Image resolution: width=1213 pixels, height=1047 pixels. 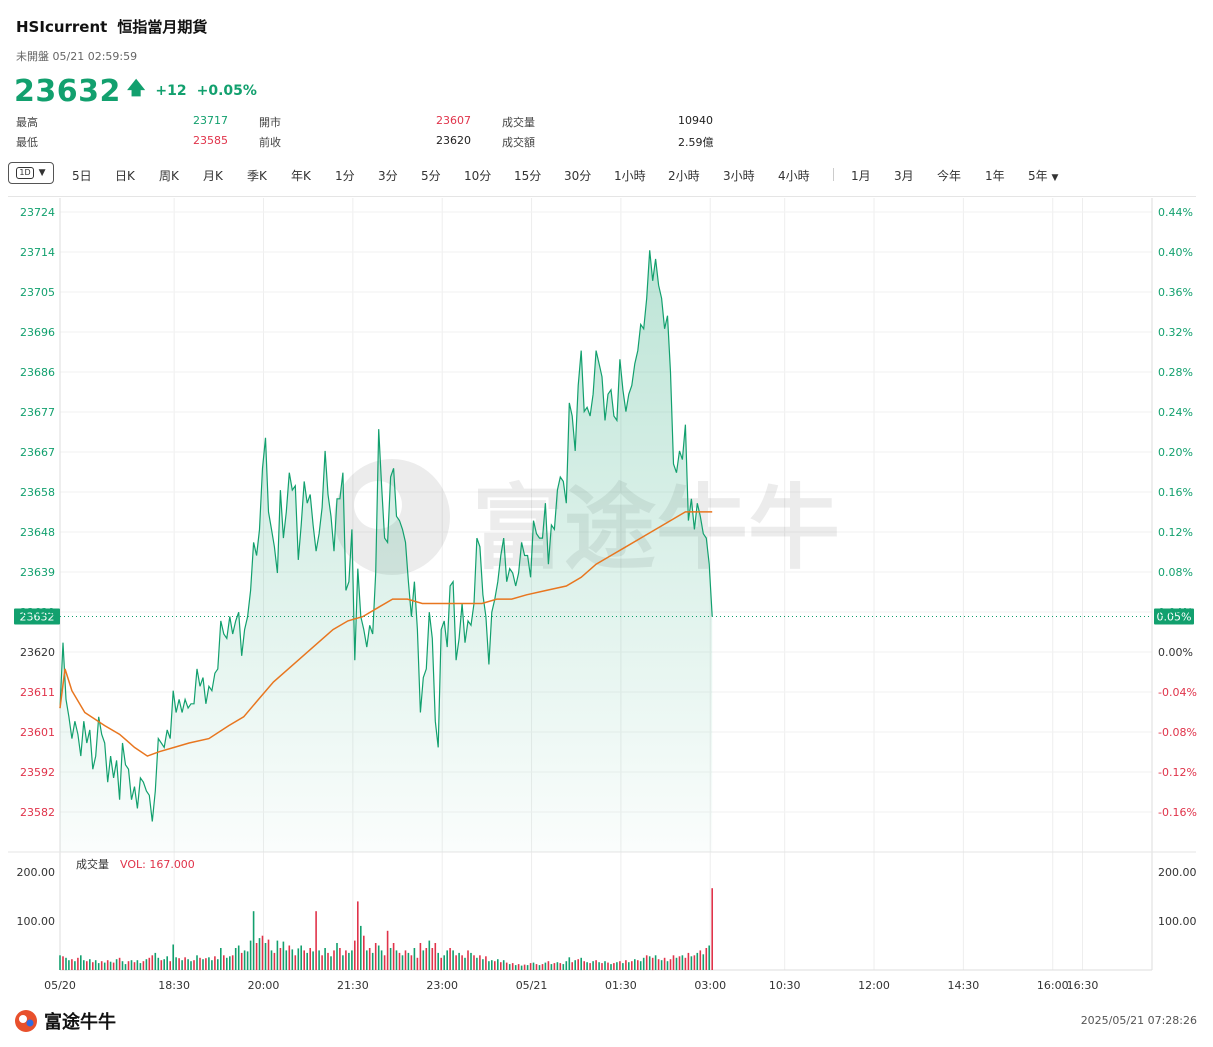 What do you see at coordinates (602, 196) in the screenshot?
I see `chart-top-border` at bounding box center [602, 196].